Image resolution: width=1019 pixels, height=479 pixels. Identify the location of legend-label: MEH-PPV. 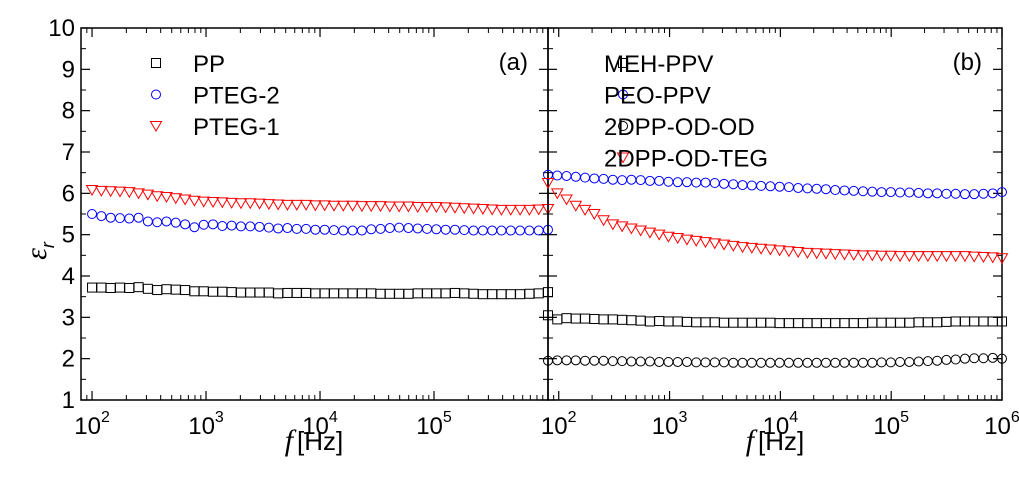
(658, 64).